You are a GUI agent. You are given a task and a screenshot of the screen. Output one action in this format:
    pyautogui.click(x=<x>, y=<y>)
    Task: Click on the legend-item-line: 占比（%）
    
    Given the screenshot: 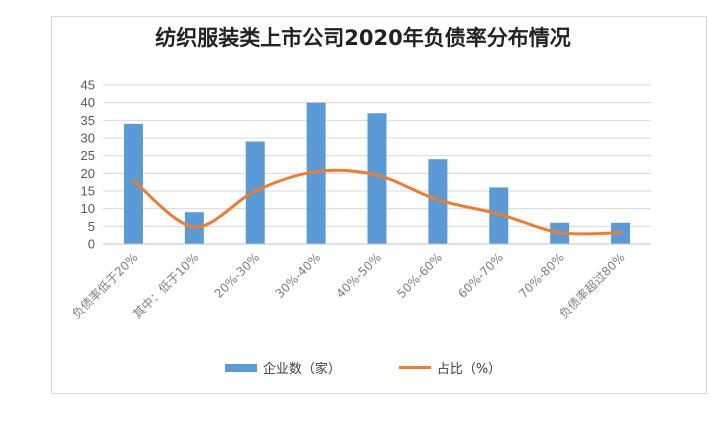 What is the action you would take?
    pyautogui.click(x=450, y=367)
    